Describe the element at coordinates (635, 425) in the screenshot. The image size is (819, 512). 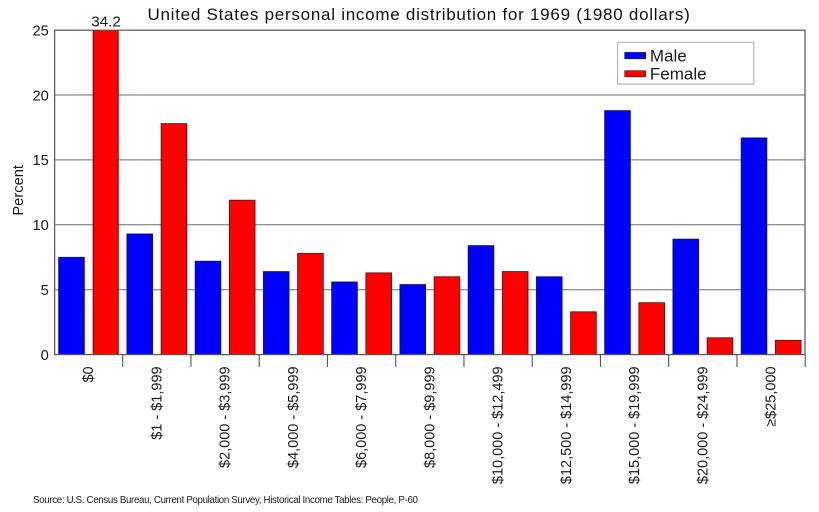
I see `svg-text: $15,000 - $19,999` at that location.